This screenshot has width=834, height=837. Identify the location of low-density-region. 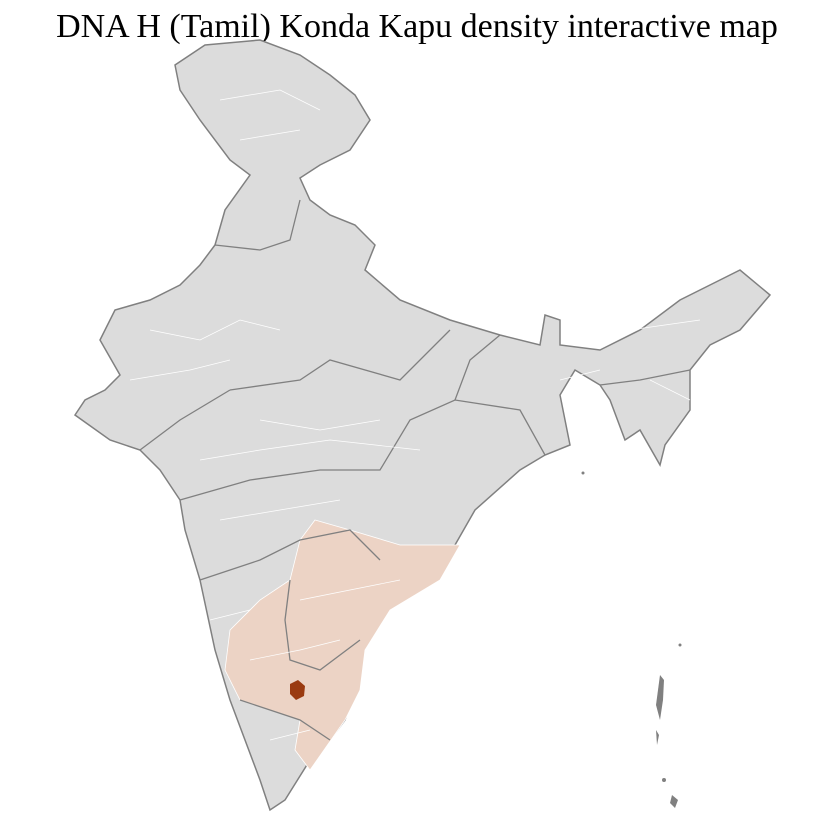
(342, 645).